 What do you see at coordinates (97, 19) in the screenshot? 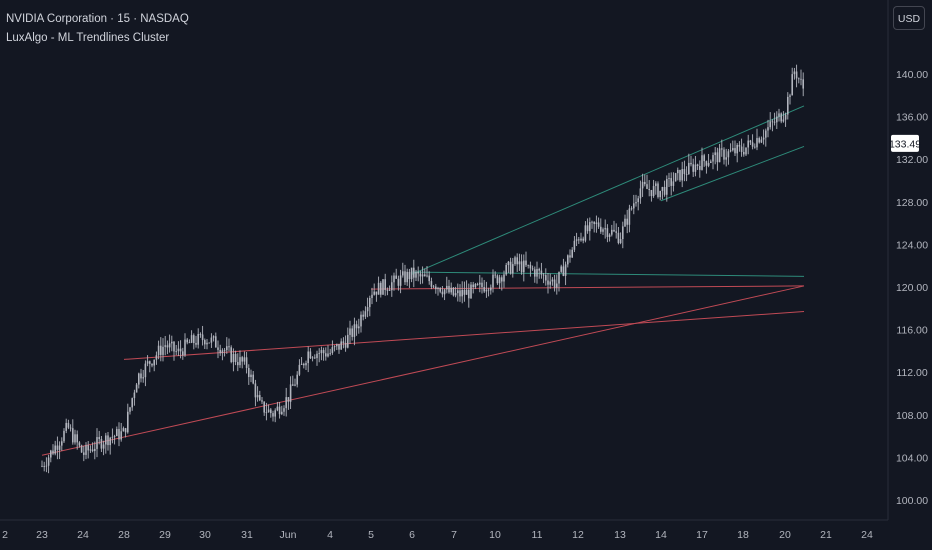
I see `symbol-title: NVIDIA Corporation · 15 · NASDAQ` at bounding box center [97, 19].